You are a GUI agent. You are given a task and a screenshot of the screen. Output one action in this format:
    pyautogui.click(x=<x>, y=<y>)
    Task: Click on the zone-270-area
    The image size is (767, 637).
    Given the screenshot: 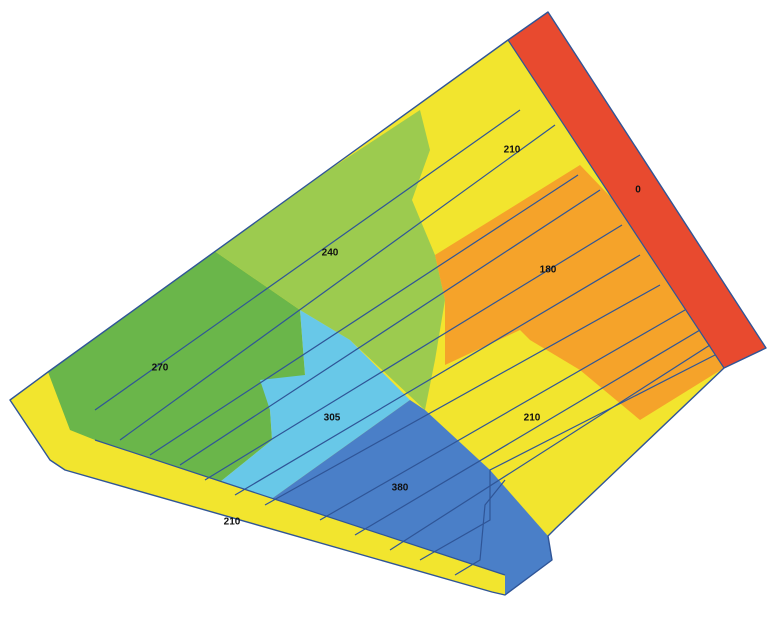 What is the action you would take?
    pyautogui.click(x=176, y=369)
    